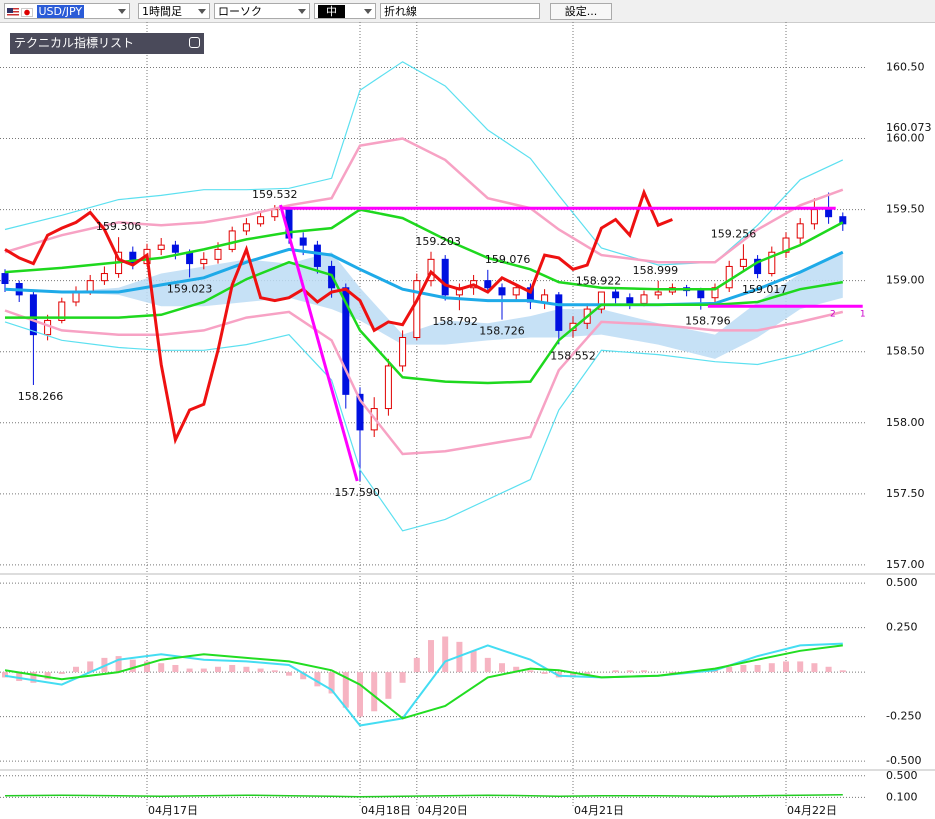 The width and height of the screenshot is (935, 819). What do you see at coordinates (60, 11) in the screenshot?
I see `symbol-text: USD/JPY` at bounding box center [60, 11].